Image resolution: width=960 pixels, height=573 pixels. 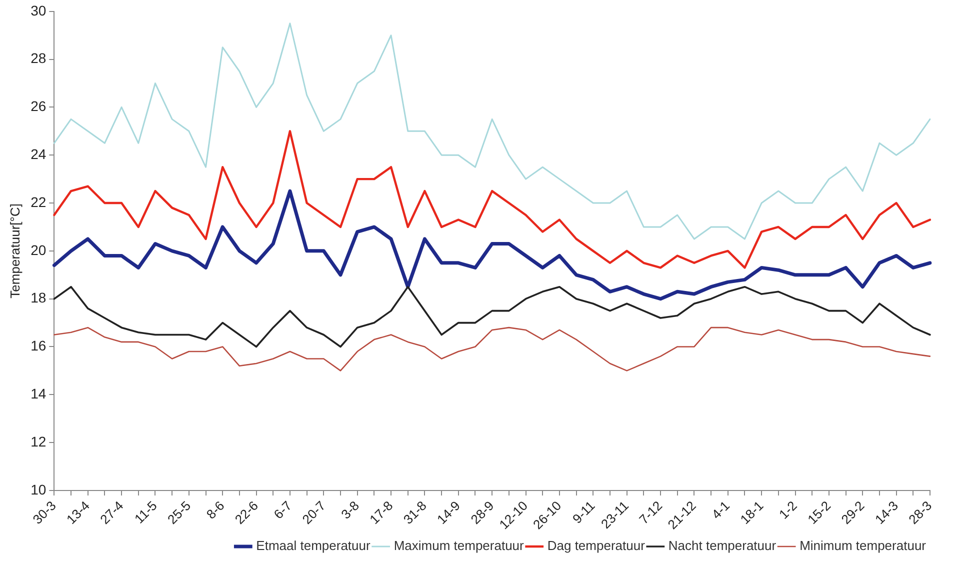 What do you see at coordinates (44, 513) in the screenshot?
I see `x-tick-label: 30-3` at bounding box center [44, 513].